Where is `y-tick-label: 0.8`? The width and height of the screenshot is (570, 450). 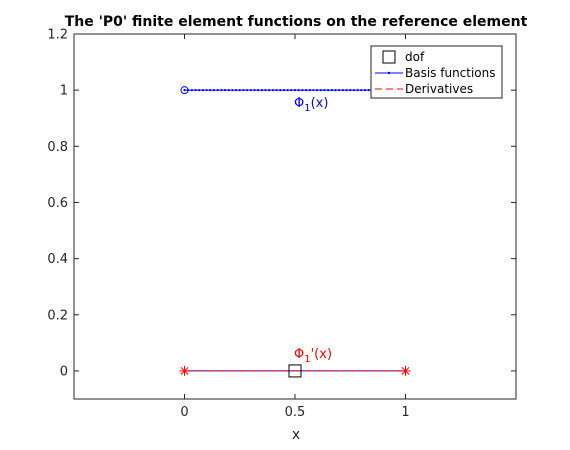 y-tick-label: 0.8 is located at coordinates (57, 147).